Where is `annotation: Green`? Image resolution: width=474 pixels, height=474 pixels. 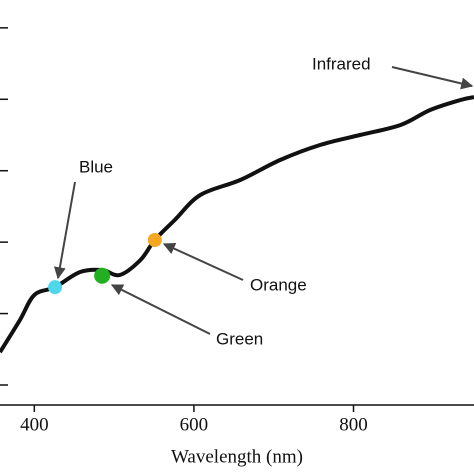 annotation: Green is located at coordinates (239, 338).